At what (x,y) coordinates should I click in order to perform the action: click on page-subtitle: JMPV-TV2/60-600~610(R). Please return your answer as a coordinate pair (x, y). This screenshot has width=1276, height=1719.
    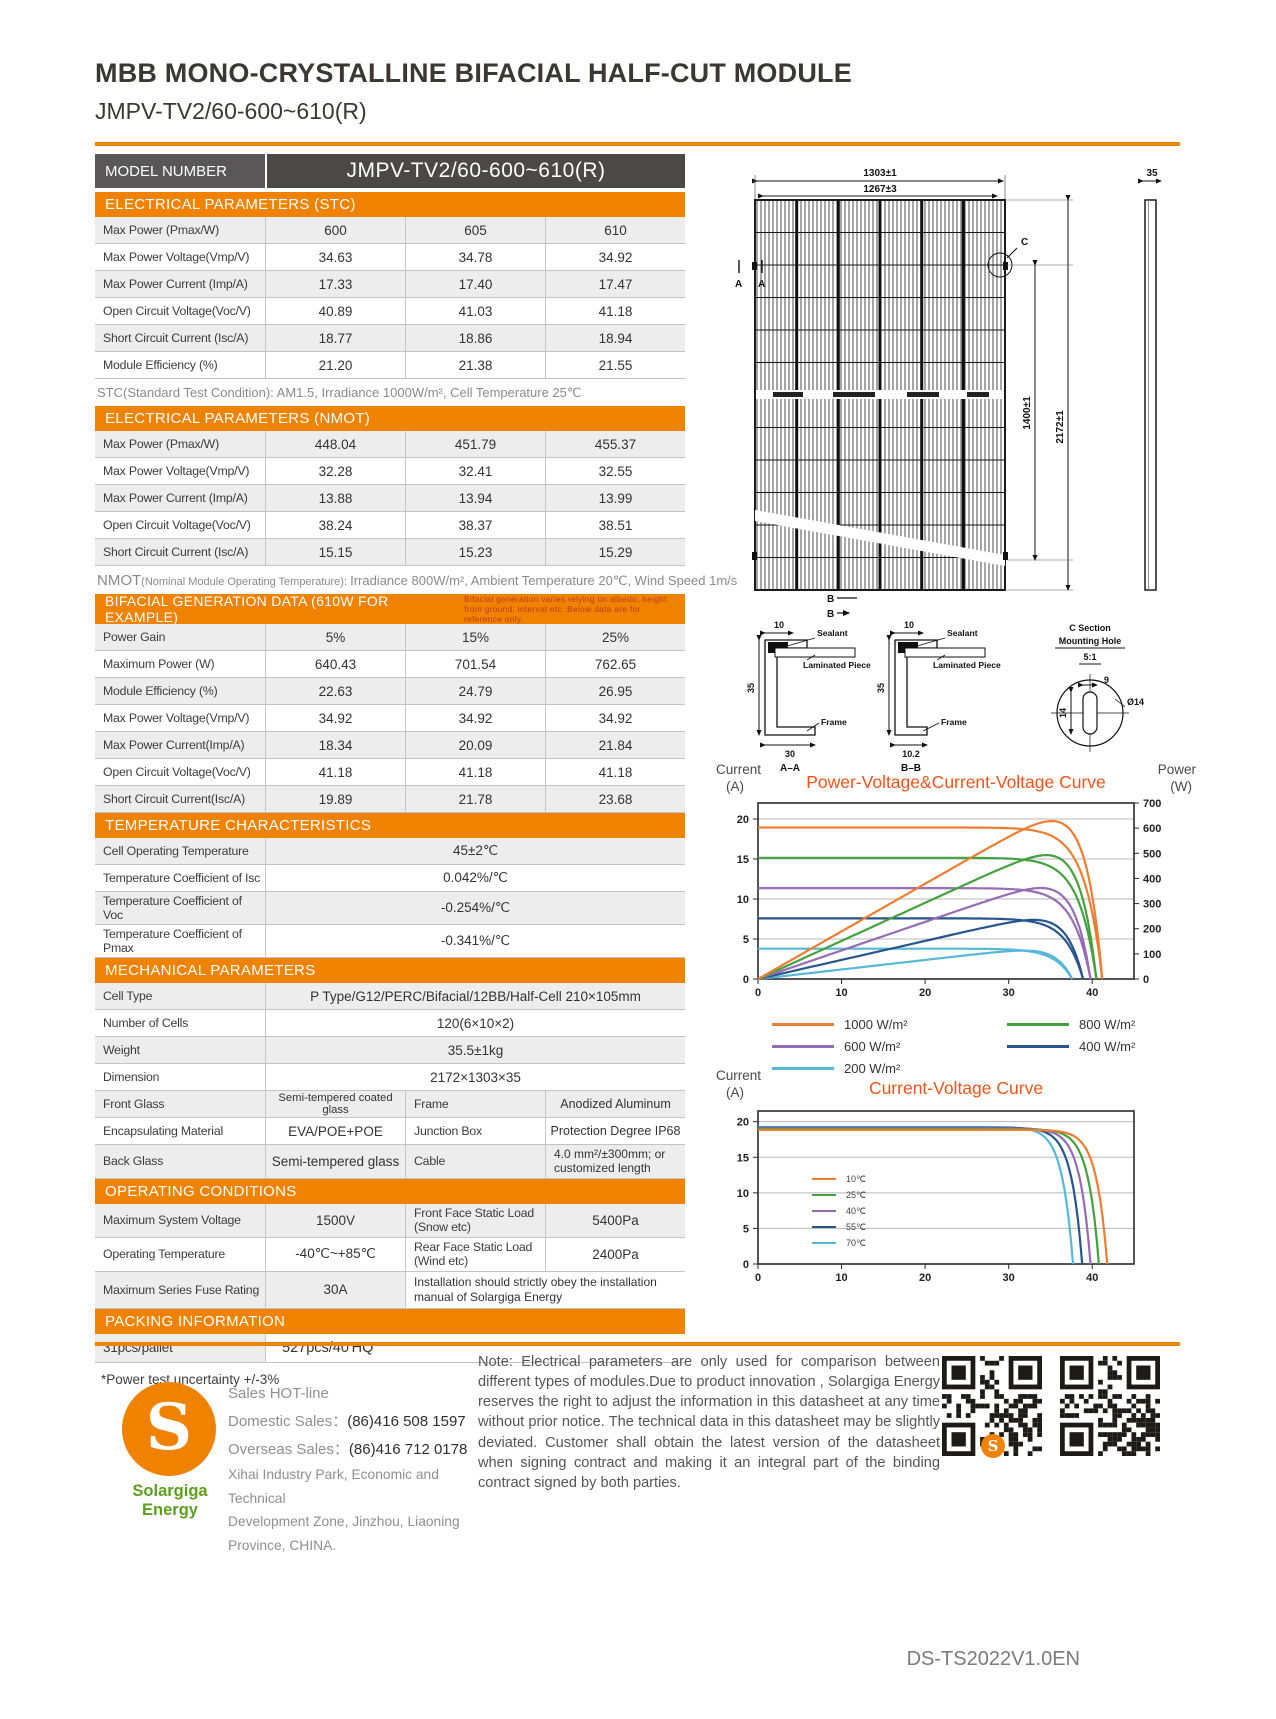
    Looking at the image, I should click on (231, 111).